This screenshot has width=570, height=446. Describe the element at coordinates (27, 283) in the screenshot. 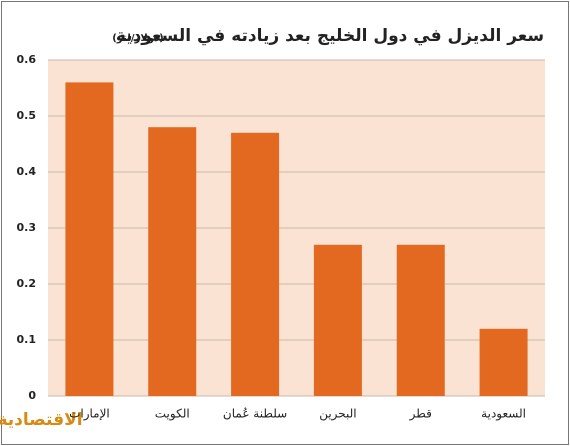

I see `y-tick-label: 0.2` at that location.